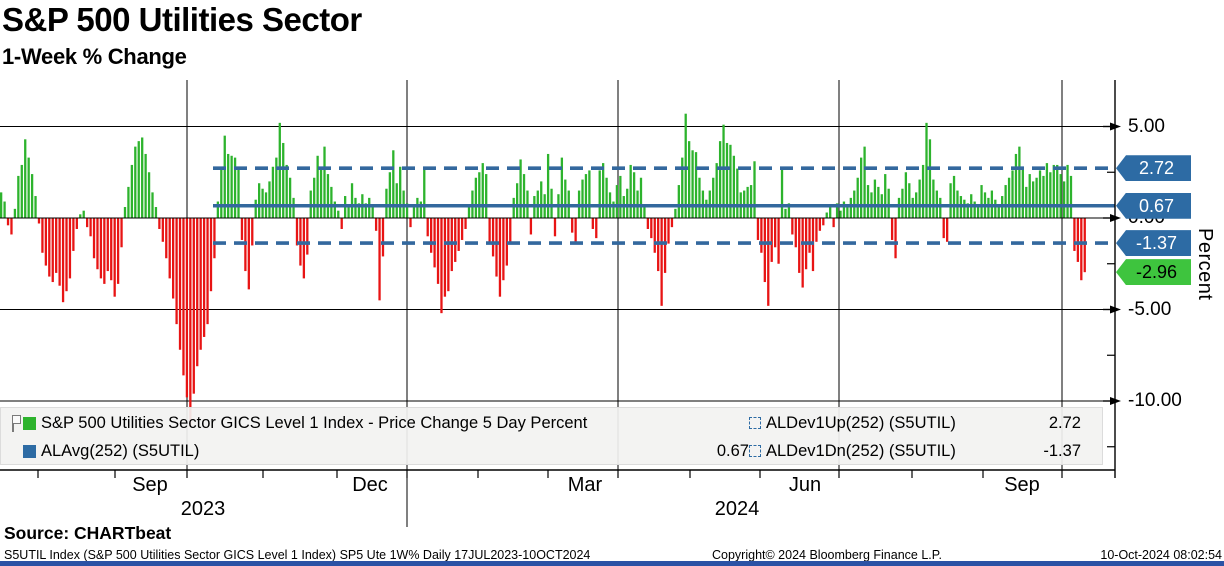  I want to click on x-year-label: 2024, so click(737, 509).